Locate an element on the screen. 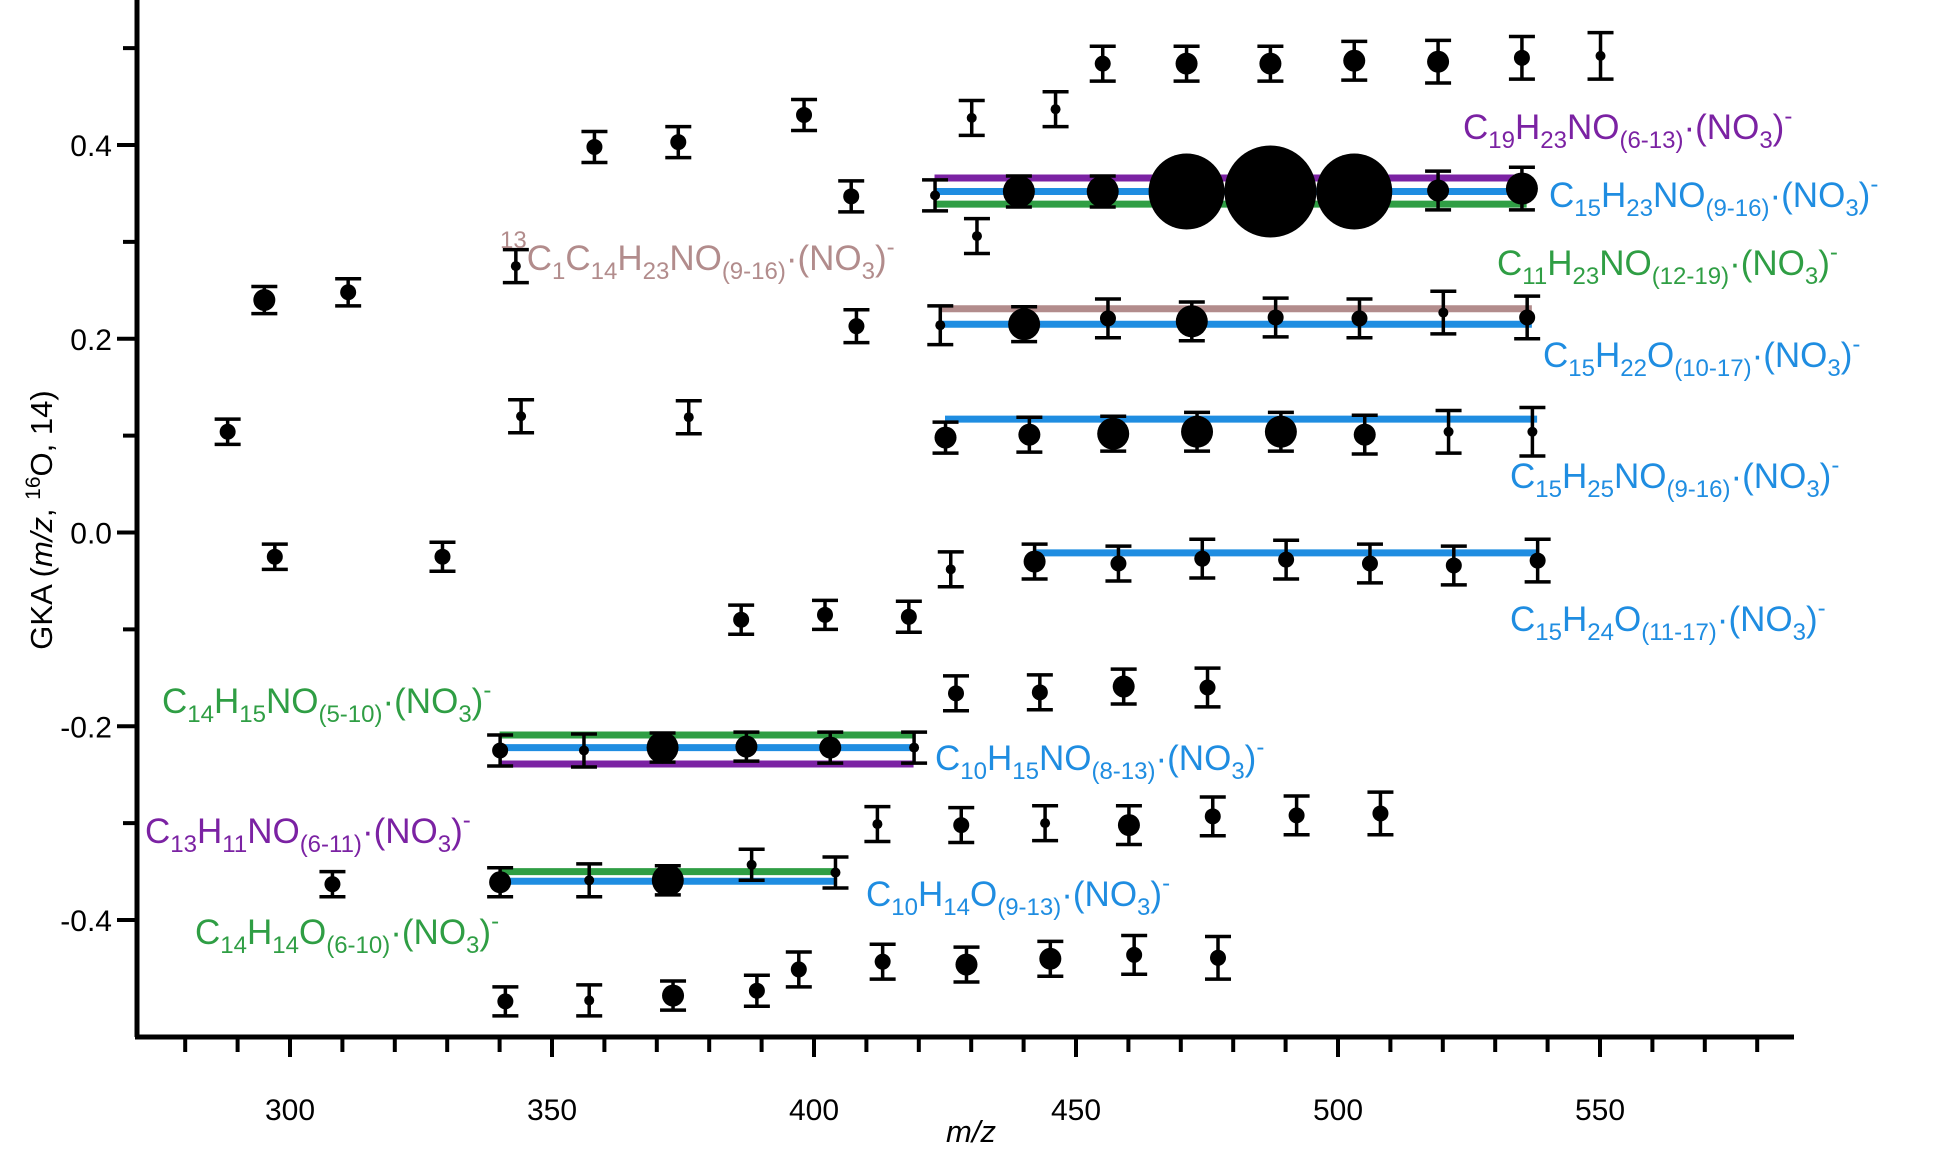 The image size is (1943, 1150). label-c15h23no: C15H23NO(9-16)·(NO3)- is located at coordinates (1713, 196).